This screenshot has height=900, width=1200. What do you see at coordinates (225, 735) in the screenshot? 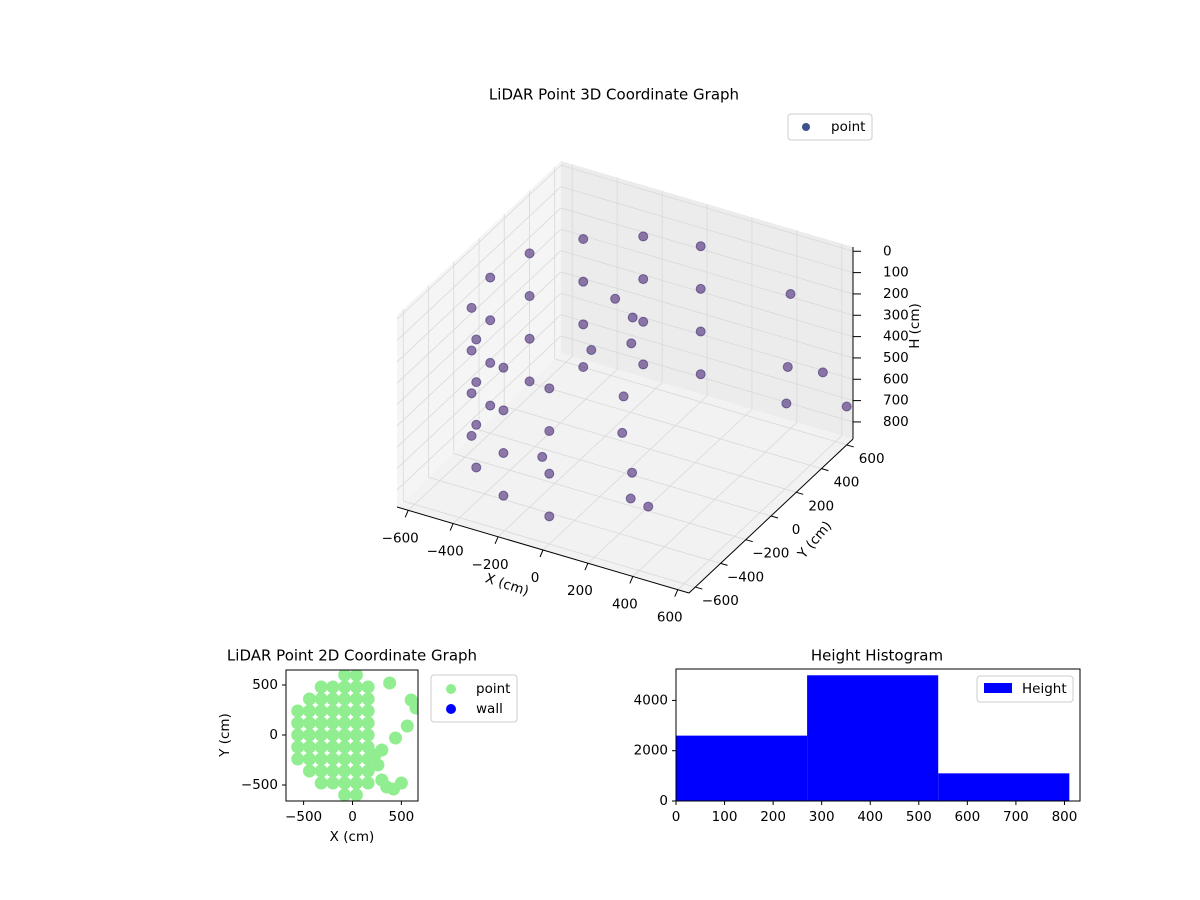
I see `y-axis-label: Y (cm)` at bounding box center [225, 735].